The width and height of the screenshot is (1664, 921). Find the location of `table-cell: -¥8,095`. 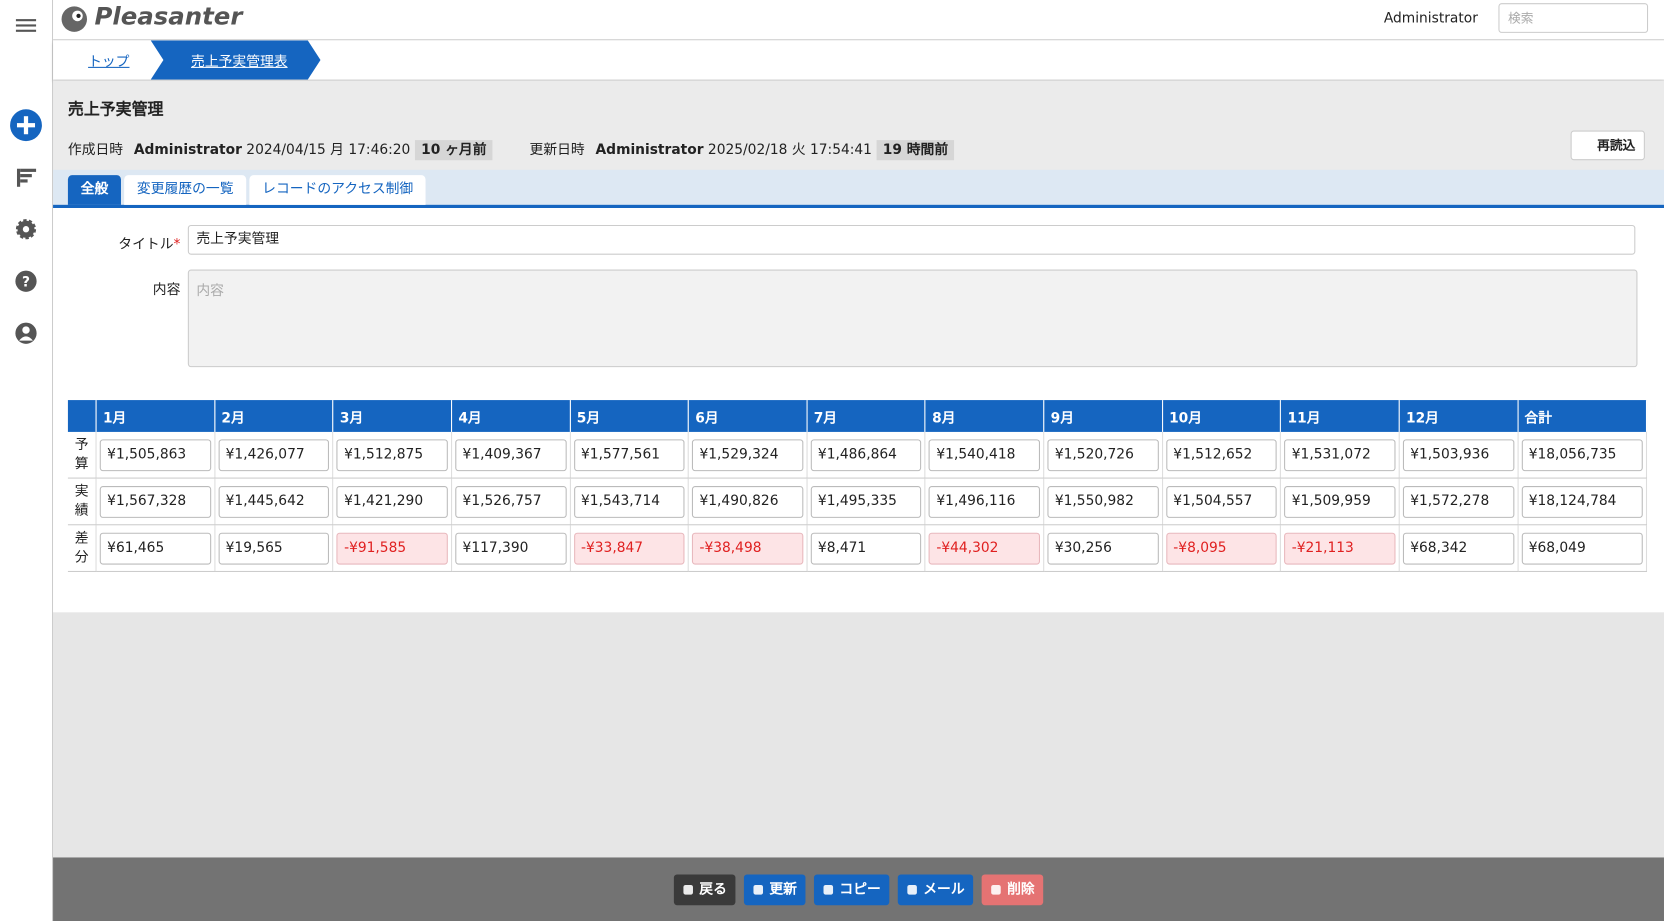

table-cell: -¥8,095 is located at coordinates (1222, 548).